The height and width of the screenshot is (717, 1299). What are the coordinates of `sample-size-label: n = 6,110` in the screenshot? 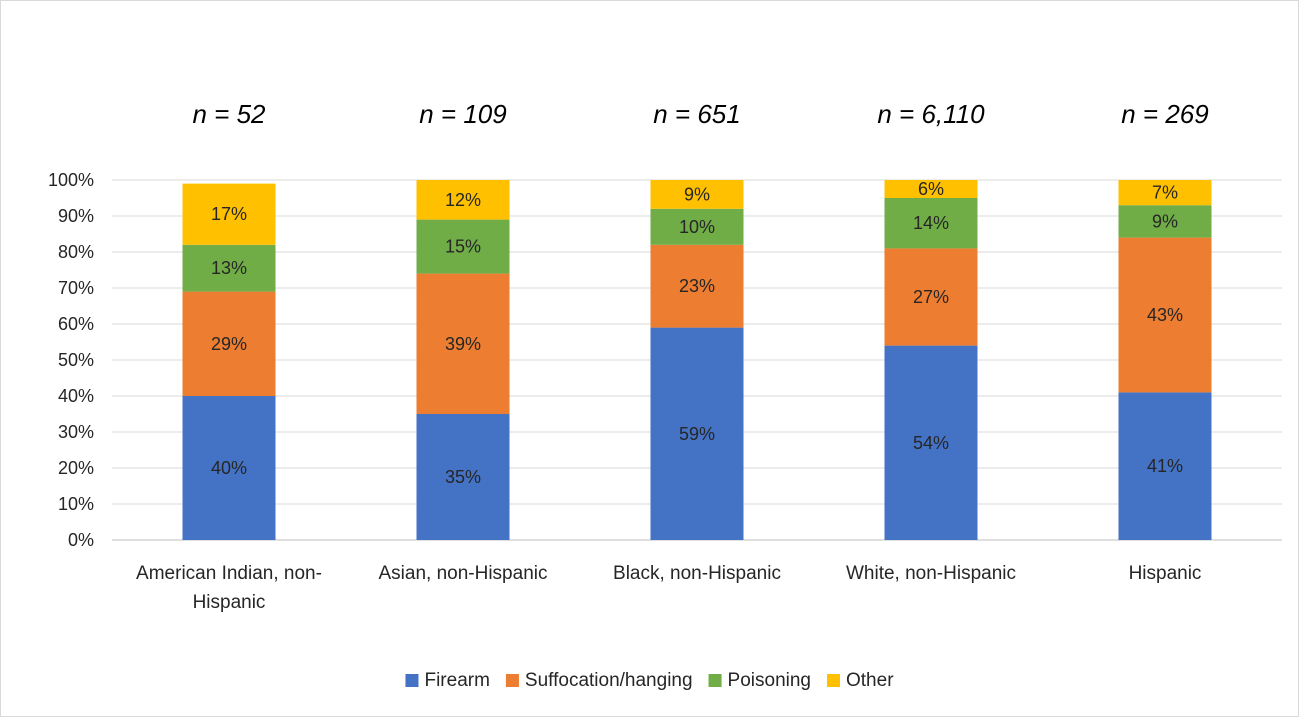 It's located at (931, 114).